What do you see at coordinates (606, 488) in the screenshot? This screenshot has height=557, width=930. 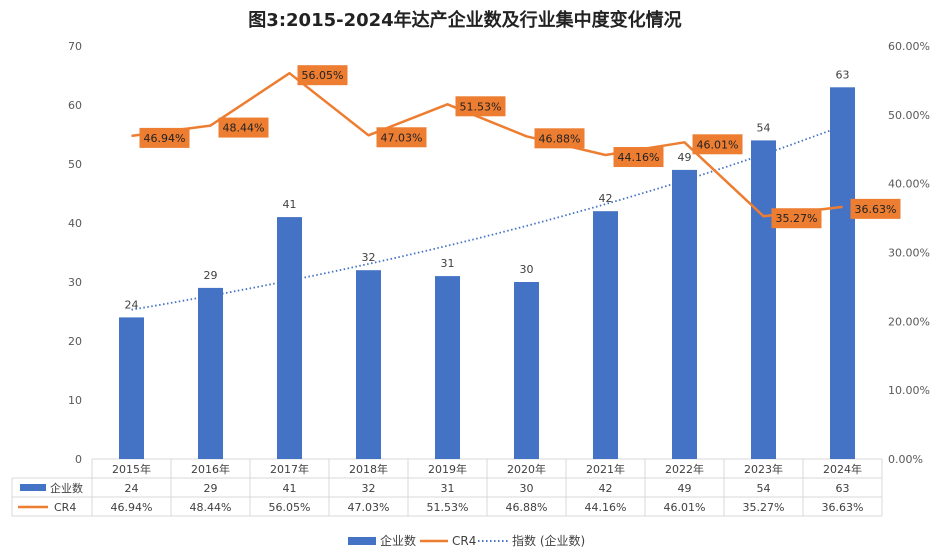 I see `table-cell: 42` at bounding box center [606, 488].